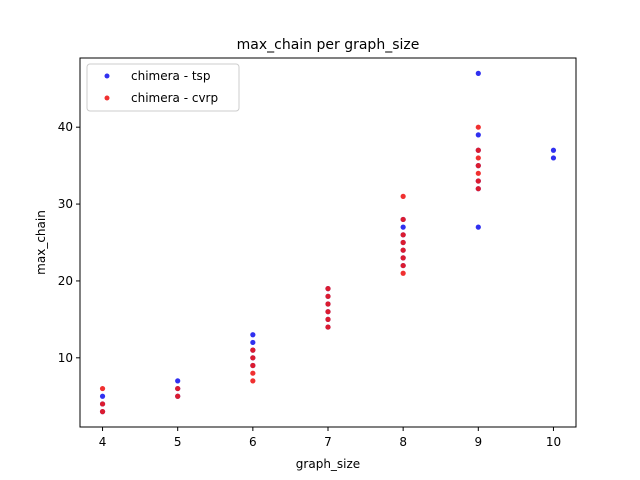 The image size is (640, 480). Describe the element at coordinates (41, 242) in the screenshot. I see `y-axis-label: max_chain` at that location.